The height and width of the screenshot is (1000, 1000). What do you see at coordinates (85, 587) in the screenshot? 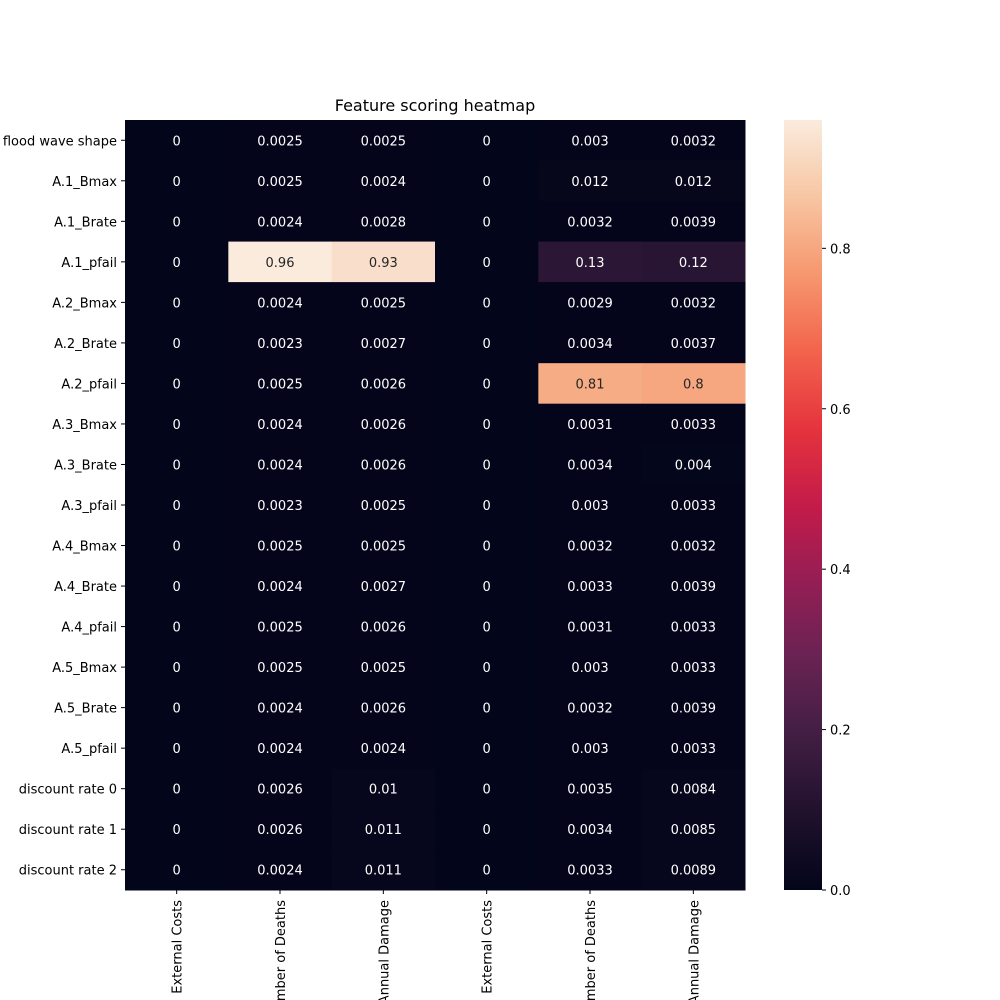
I see `y-tick-label: A.4_Brate` at bounding box center [85, 587].